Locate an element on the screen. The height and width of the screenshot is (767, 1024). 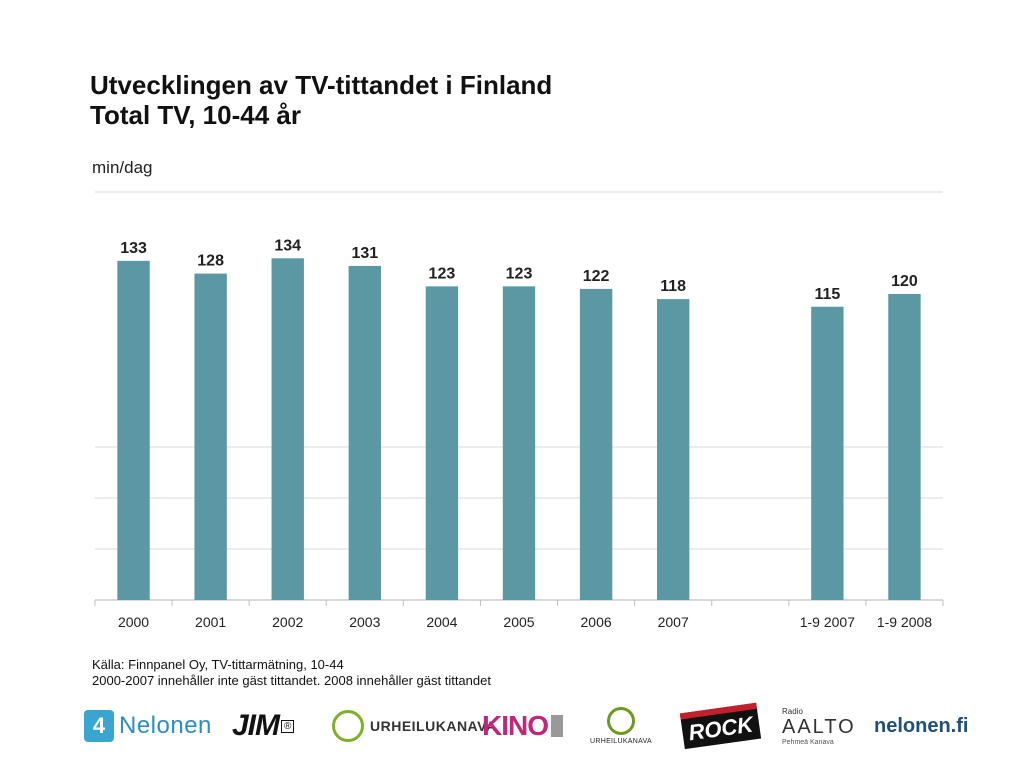
x-tick-label: 2006 is located at coordinates (596, 622).